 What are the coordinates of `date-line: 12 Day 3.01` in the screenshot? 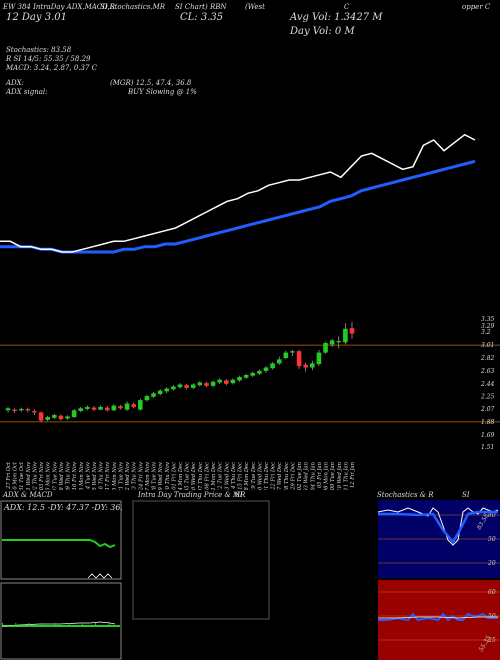 It's located at (36, 17).